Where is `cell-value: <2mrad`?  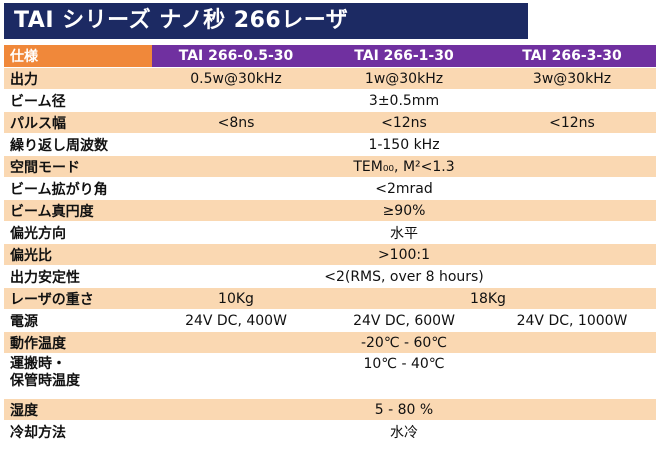 cell-value: <2mrad is located at coordinates (404, 188).